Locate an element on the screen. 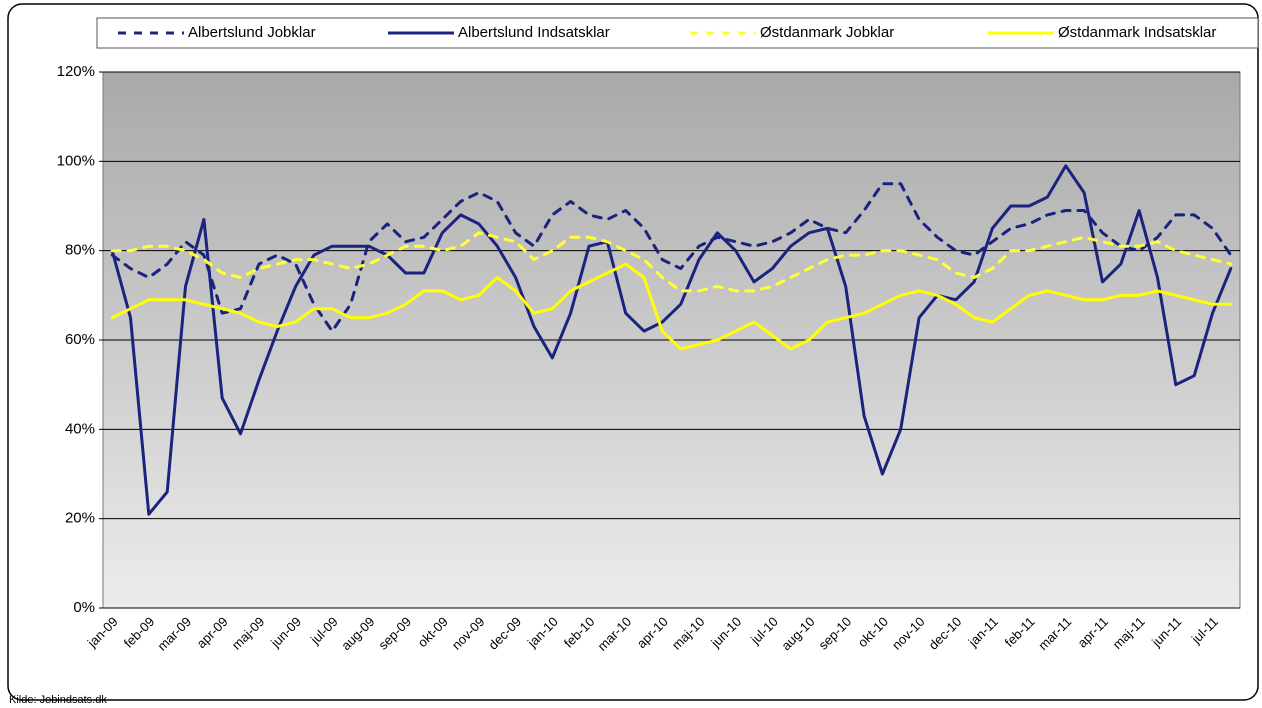 This screenshot has height=708, width=1262. y-tick-label: 100% is located at coordinates (76, 160).